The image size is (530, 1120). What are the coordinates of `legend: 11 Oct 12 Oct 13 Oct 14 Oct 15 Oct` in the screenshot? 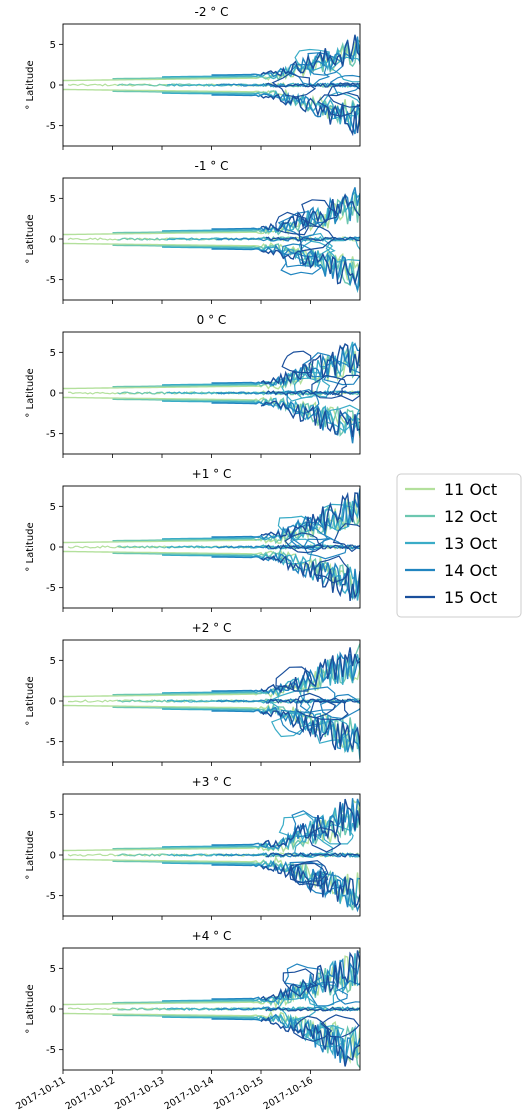 It's located at (459, 545).